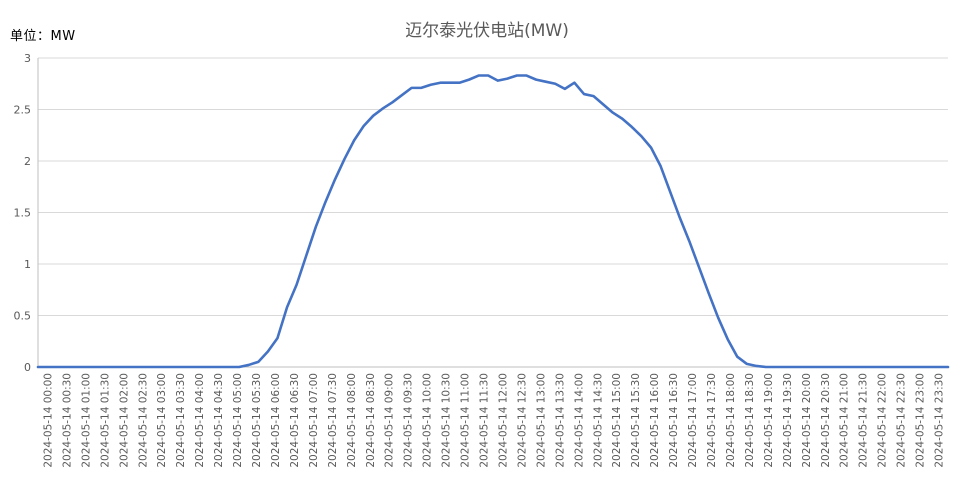  Describe the element at coordinates (48, 420) in the screenshot. I see `x-tick-label: 2024-05-14 00:00` at that location.